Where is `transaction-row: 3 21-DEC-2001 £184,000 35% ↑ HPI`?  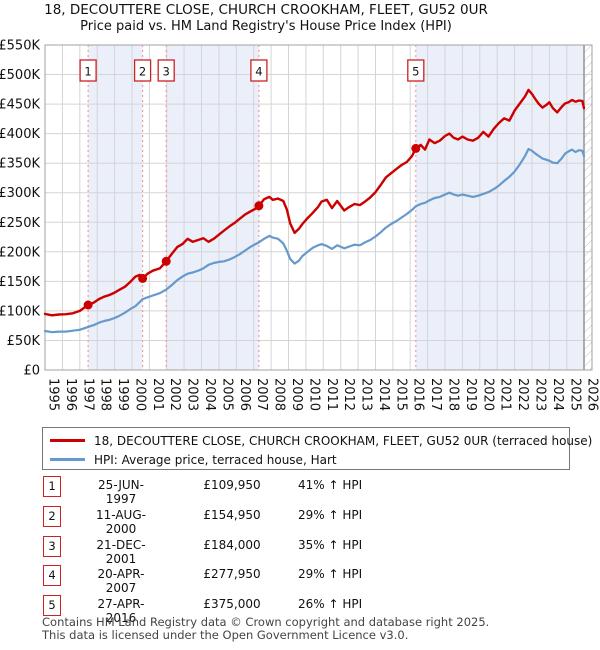 transaction-row: 3 21-DEC-2001 £184,000 35% ↑ HPI is located at coordinates (300, 550).